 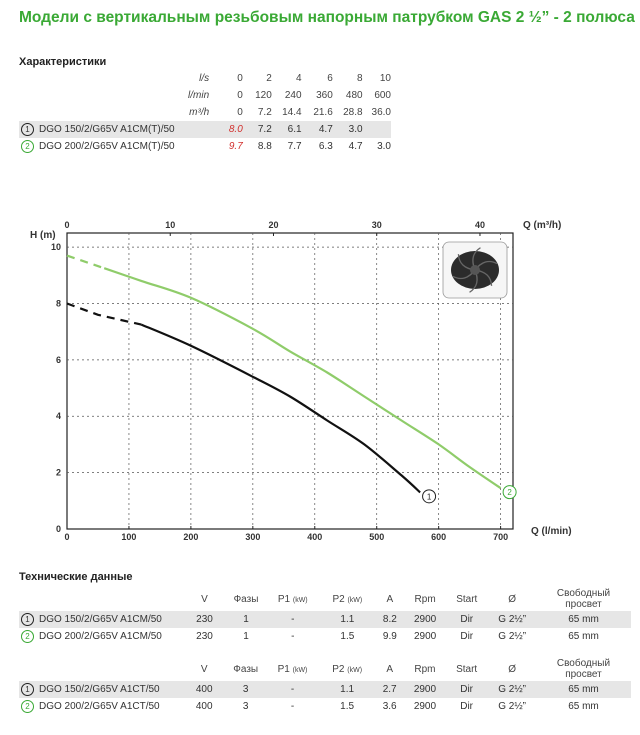 What do you see at coordinates (107, 130) in the screenshot?
I see `model-name: DGO 150/2/G65V A1CM(T)/50` at bounding box center [107, 130].